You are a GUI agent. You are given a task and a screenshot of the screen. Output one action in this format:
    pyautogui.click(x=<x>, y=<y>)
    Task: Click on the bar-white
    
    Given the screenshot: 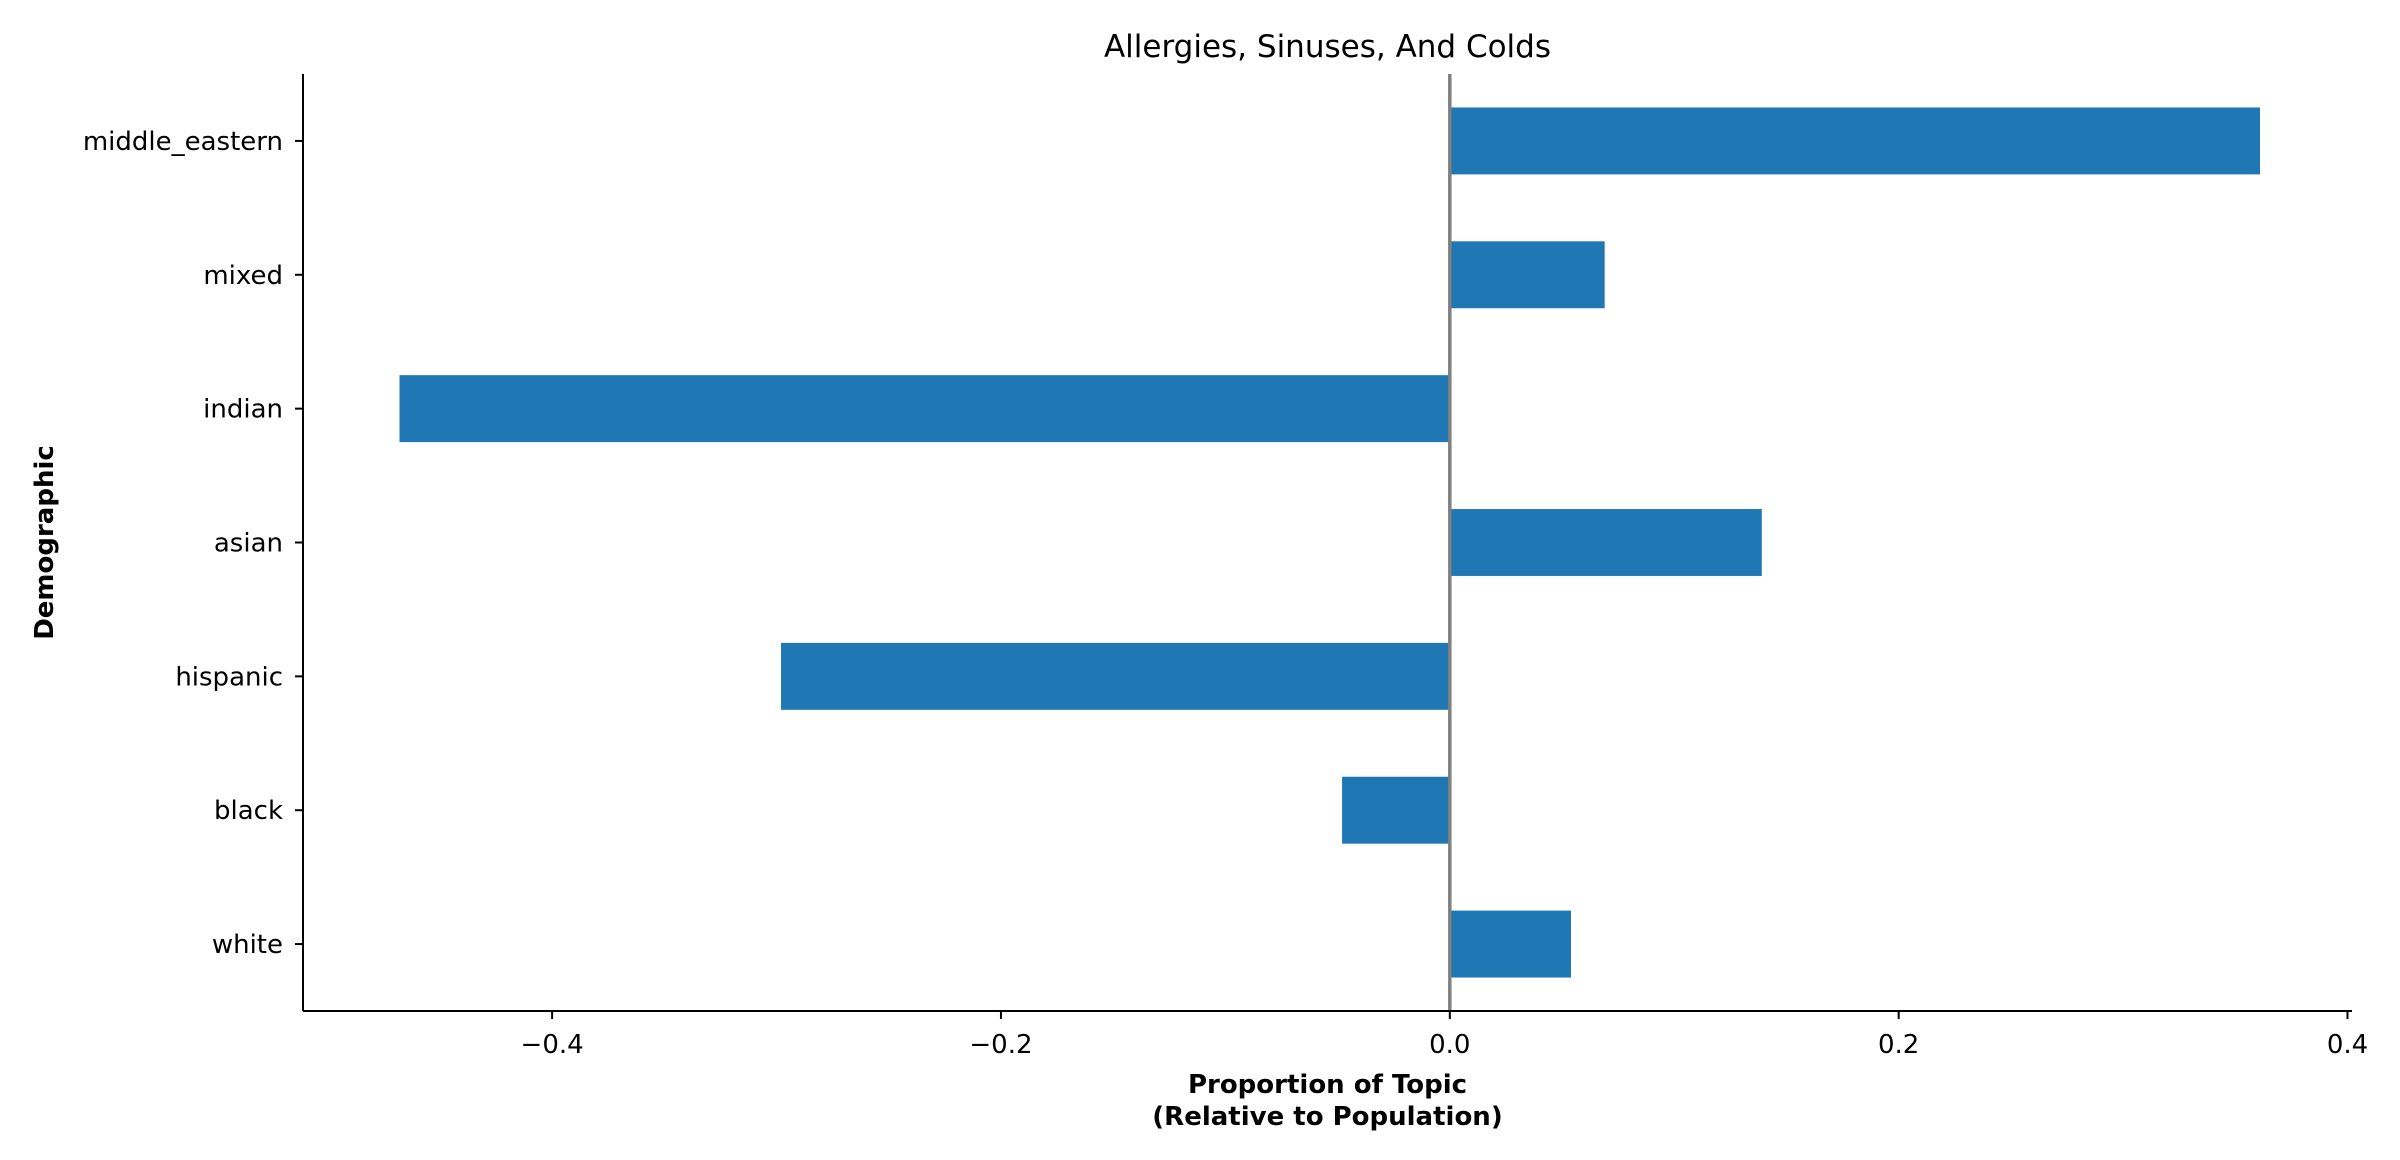 What is the action you would take?
    pyautogui.click(x=1510, y=944)
    